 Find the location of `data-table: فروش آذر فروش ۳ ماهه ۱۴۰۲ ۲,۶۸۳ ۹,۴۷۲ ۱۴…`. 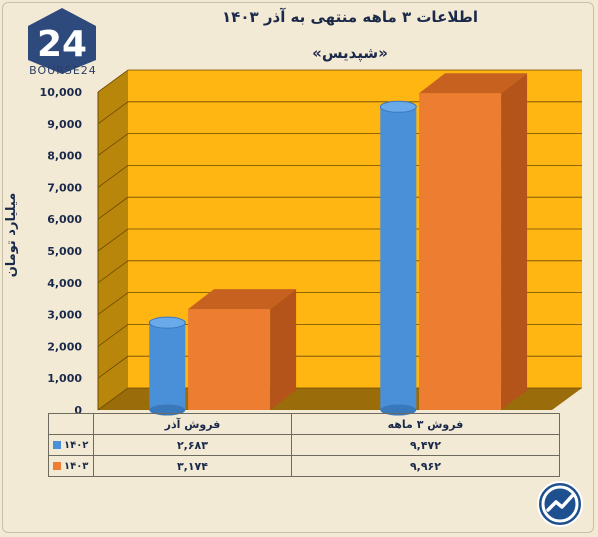

data-table: فروش آذر فروش ۳ ماهه ۱۴۰۲ ۲,۶۸۳ ۹,۴۷۲ ۱۴… is located at coordinates (304, 445).